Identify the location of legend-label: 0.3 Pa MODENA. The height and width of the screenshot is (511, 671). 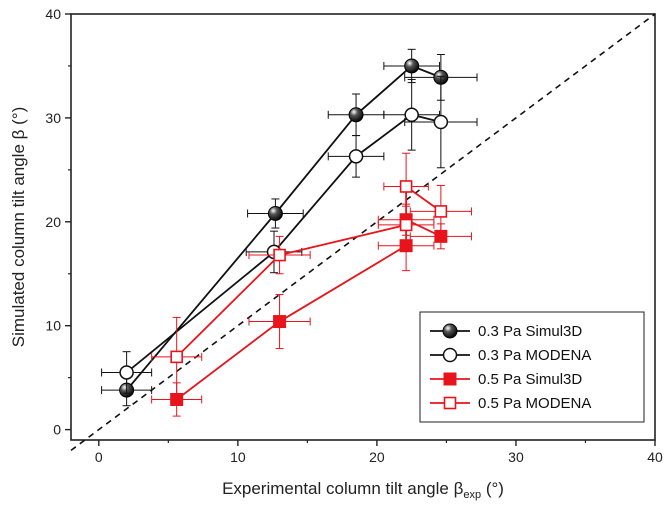
(534, 355).